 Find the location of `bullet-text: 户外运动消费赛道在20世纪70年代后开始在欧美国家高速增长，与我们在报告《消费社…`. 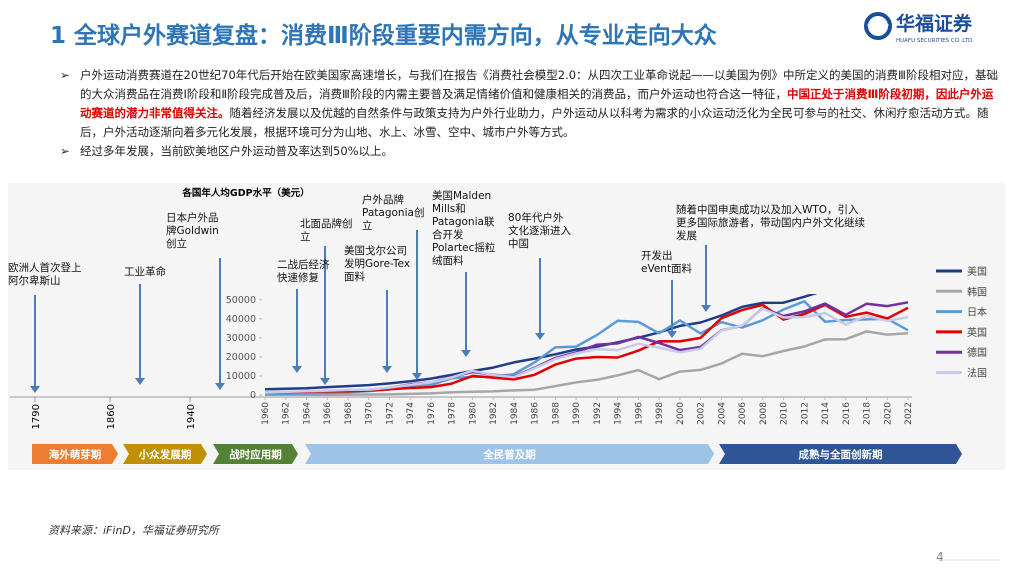

bullet-text: 户外运动消费赛道在20世纪70年代后开始在欧美国家高速增长，与我们在报告《消费社… is located at coordinates (539, 84).